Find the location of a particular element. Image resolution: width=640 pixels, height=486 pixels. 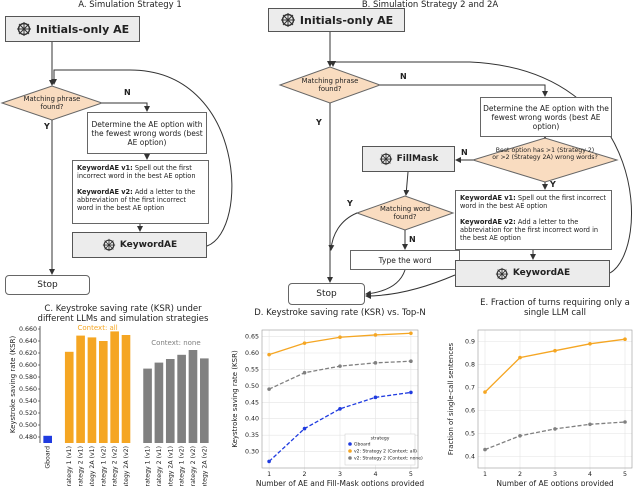

x-tick-label: Strategy 1 (v1) is located at coordinates (69, 466).